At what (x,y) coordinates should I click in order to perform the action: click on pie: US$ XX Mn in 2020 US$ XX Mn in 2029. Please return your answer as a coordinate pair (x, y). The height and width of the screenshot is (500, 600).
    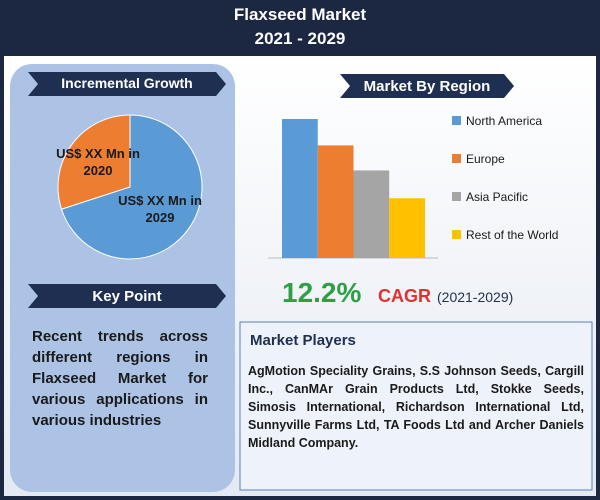
    Looking at the image, I should click on (129, 187).